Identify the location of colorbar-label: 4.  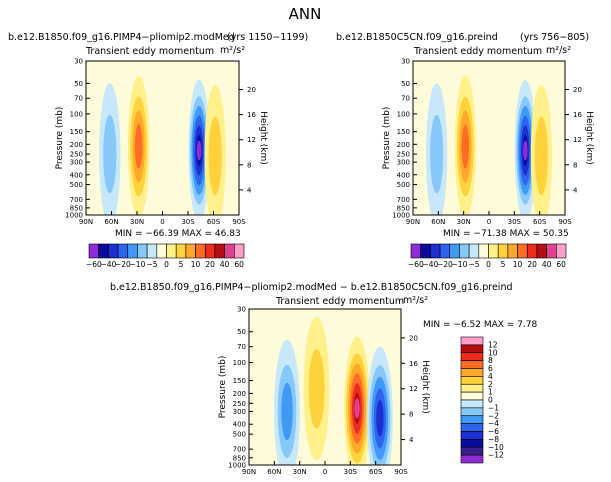
(490, 376).